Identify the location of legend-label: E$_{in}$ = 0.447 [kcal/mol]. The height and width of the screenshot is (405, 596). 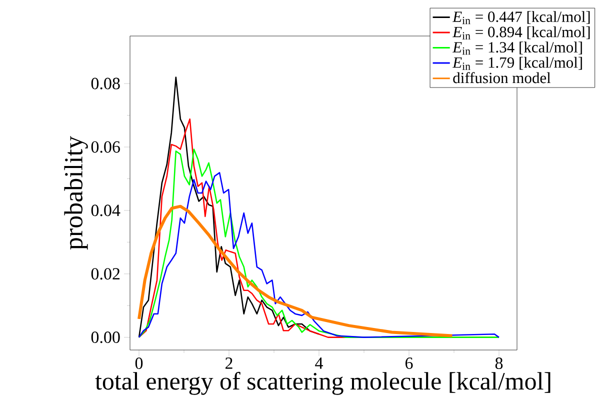
(521, 17).